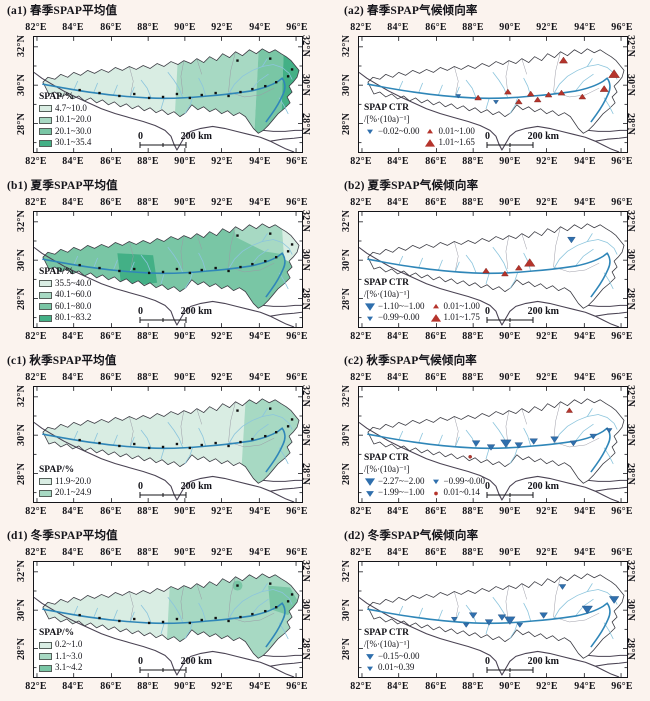  Describe the element at coordinates (186, 428) in the screenshot. I see `station-dots` at that location.